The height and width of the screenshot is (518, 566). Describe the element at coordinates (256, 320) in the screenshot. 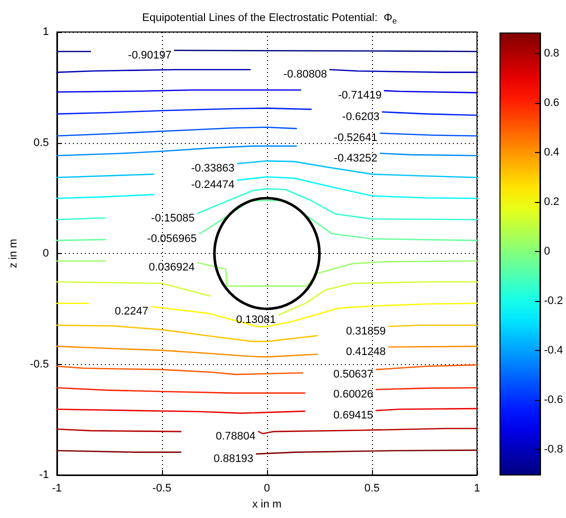

I see `series-label: 0.13081` at that location.